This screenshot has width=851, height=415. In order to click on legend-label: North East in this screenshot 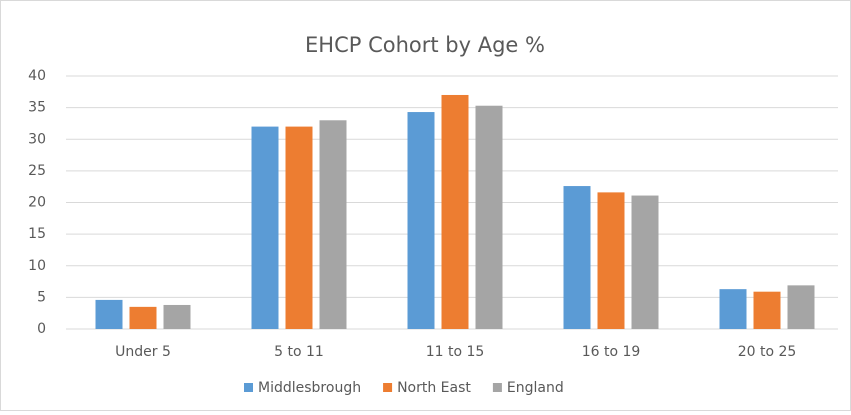, I will do `click(434, 388)`.